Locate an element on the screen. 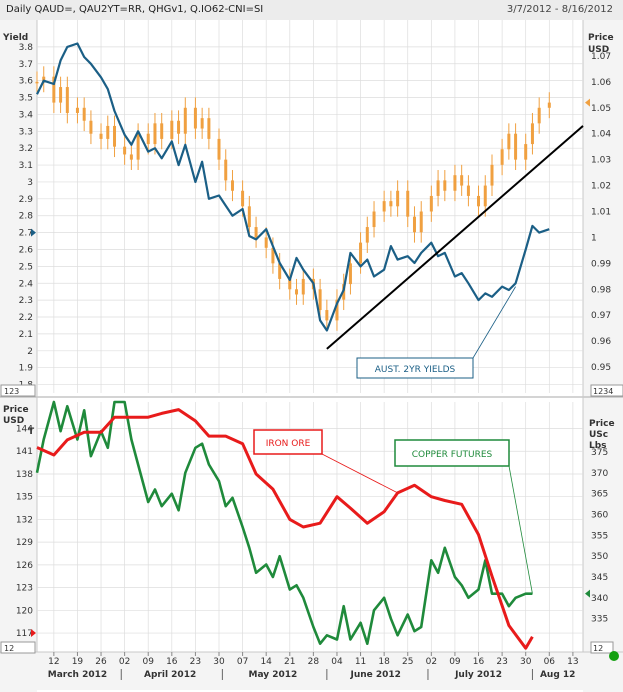 The image size is (623, 692). bottom-left-tick-label: 135 is located at coordinates (24, 498).